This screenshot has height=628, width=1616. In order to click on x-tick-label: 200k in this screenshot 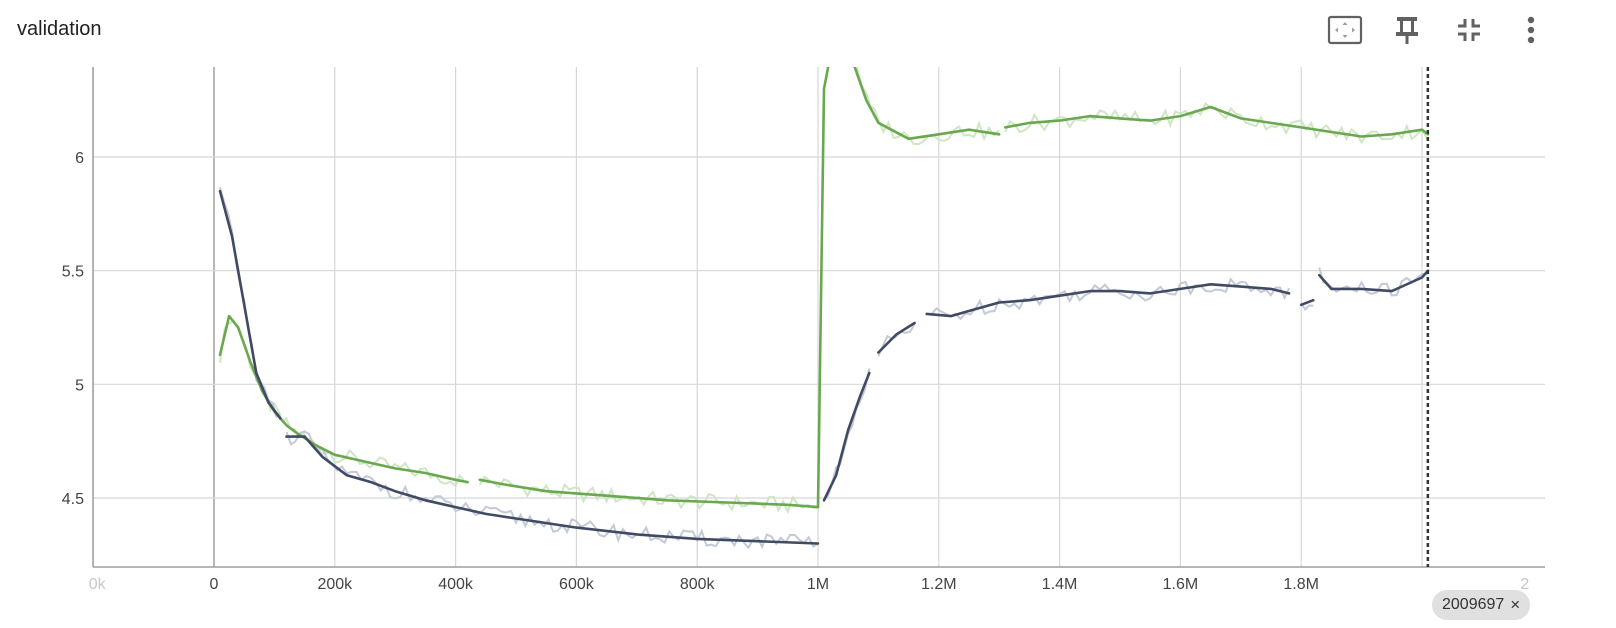, I will do `click(335, 584)`.